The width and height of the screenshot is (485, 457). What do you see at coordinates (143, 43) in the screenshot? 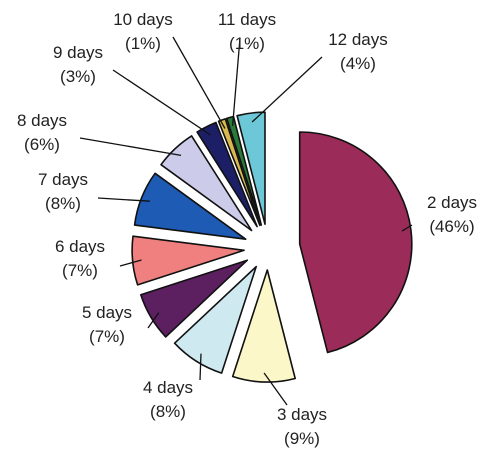
I see `slice-percent-10-days: (1%)` at bounding box center [143, 43].